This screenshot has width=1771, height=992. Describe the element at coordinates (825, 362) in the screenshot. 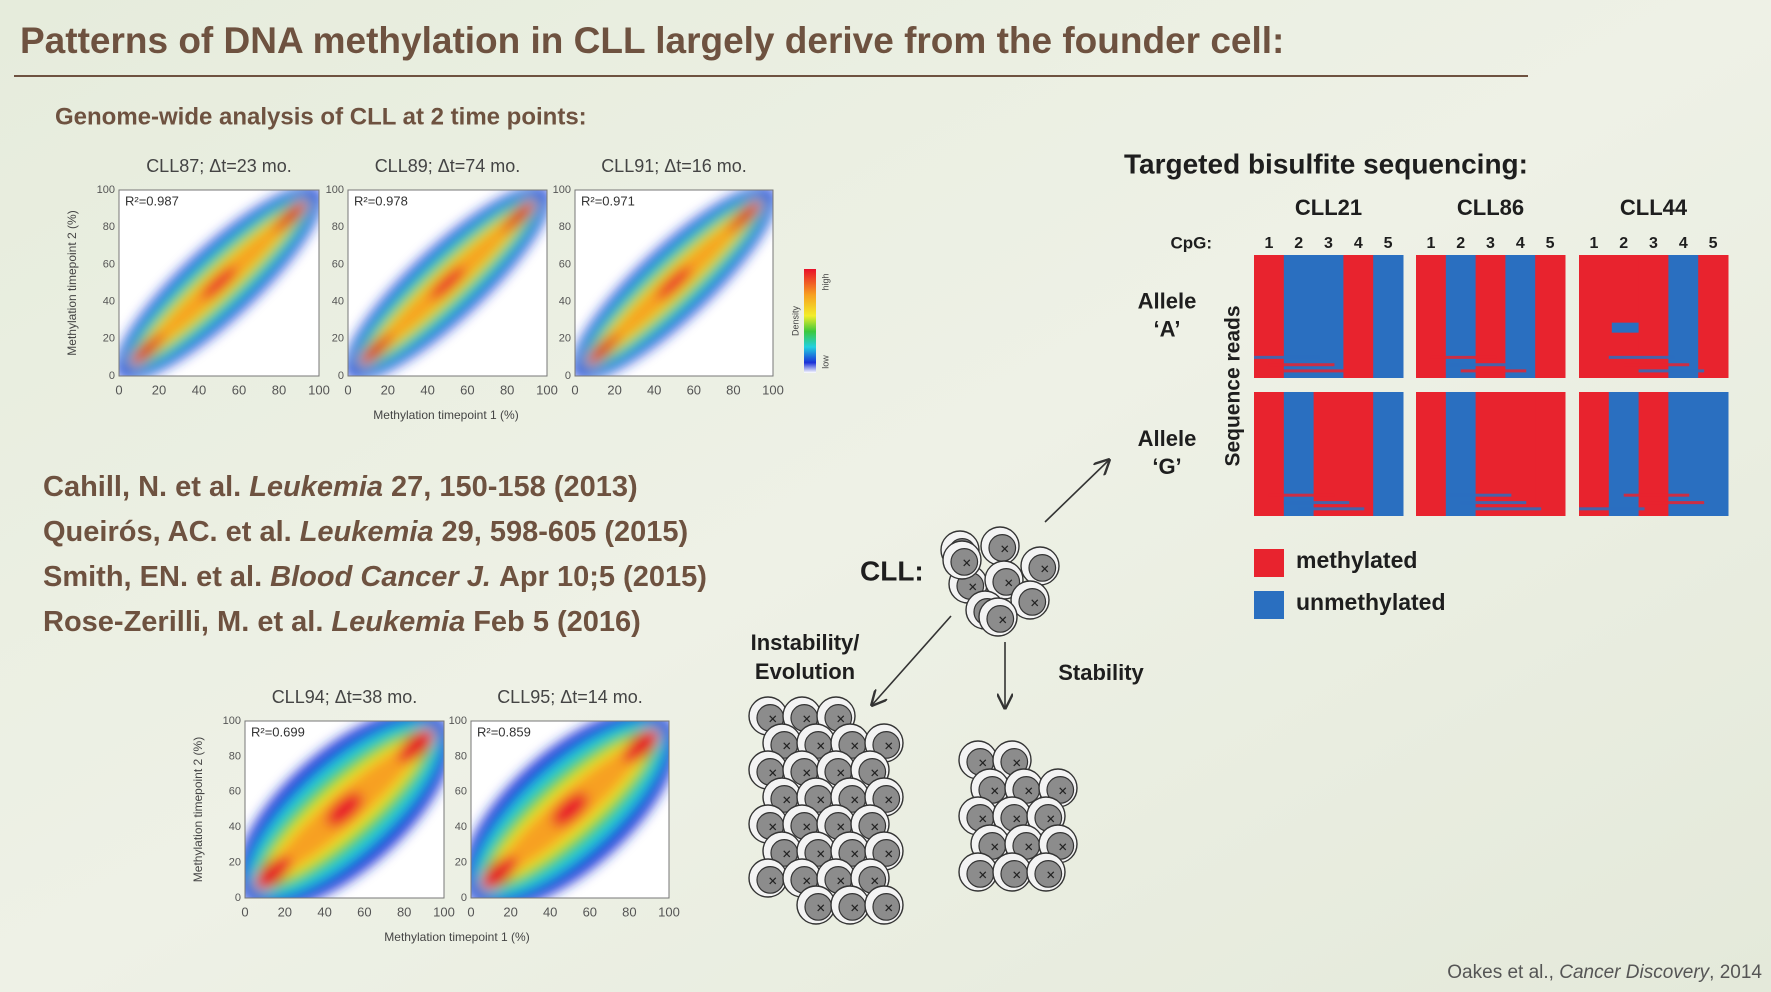

I see `colorbar-low: low` at that location.